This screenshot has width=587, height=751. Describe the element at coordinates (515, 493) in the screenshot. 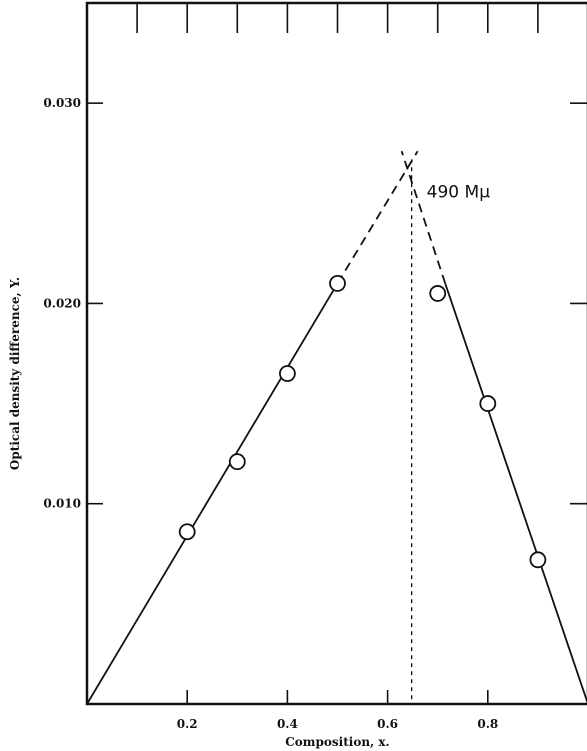

I see `right-fit-solid-line` at that location.